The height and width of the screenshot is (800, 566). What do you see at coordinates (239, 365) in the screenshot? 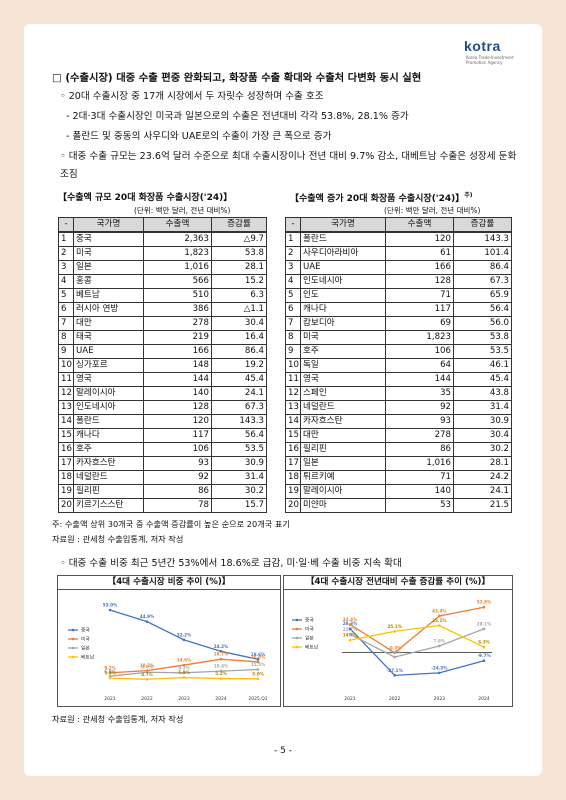
I see `table-cell: 19.2` at bounding box center [239, 365].